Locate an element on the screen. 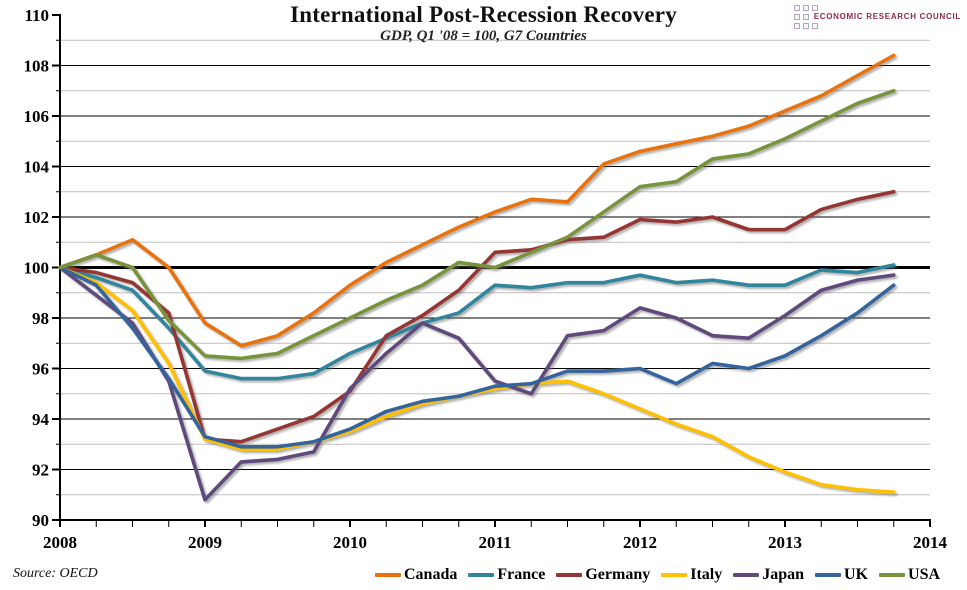 The width and height of the screenshot is (967, 590). legend-label: Canada is located at coordinates (431, 574).